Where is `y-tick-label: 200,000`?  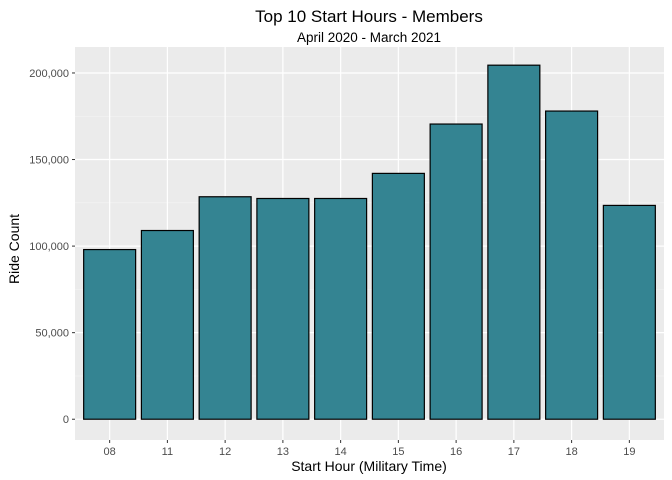
y-tick-label: 200,000 is located at coordinates (49, 74).